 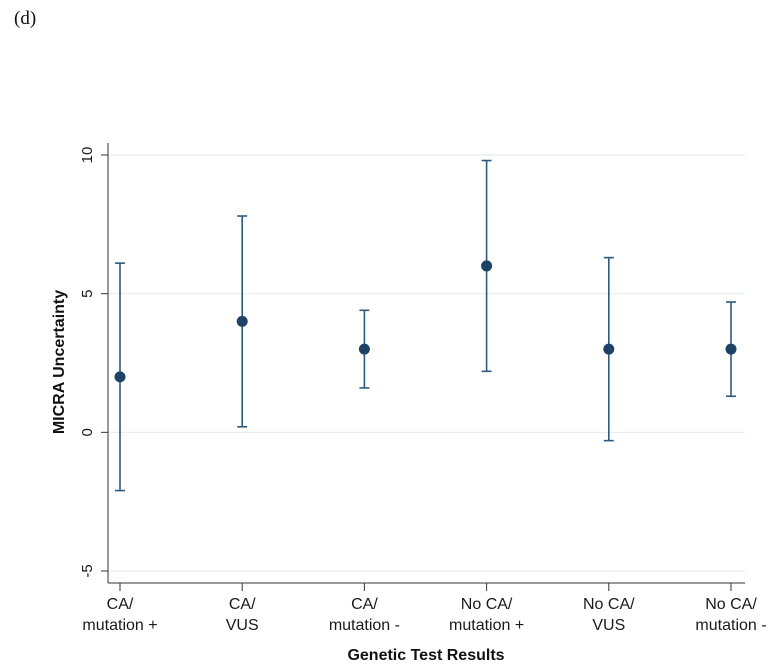 I want to click on y-axis-title: MICRA Uncertainty, so click(x=59, y=362).